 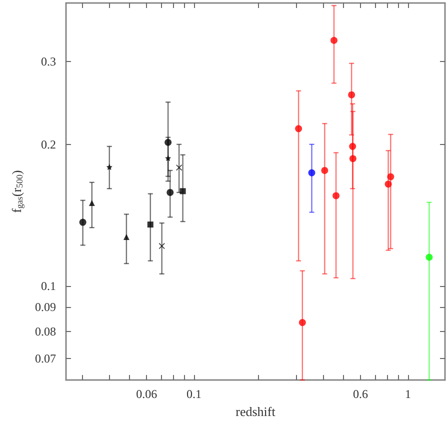 I want to click on x-tick-label: 1, so click(x=407, y=394).